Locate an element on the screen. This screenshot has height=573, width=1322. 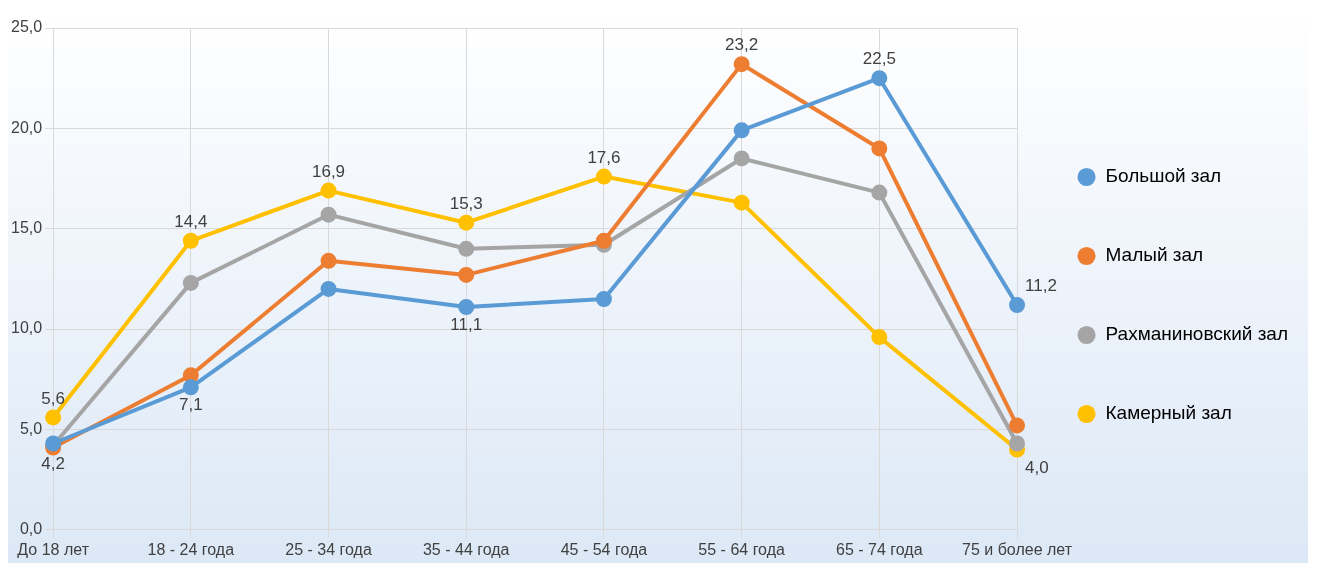
data-label: 11,1 is located at coordinates (466, 325).